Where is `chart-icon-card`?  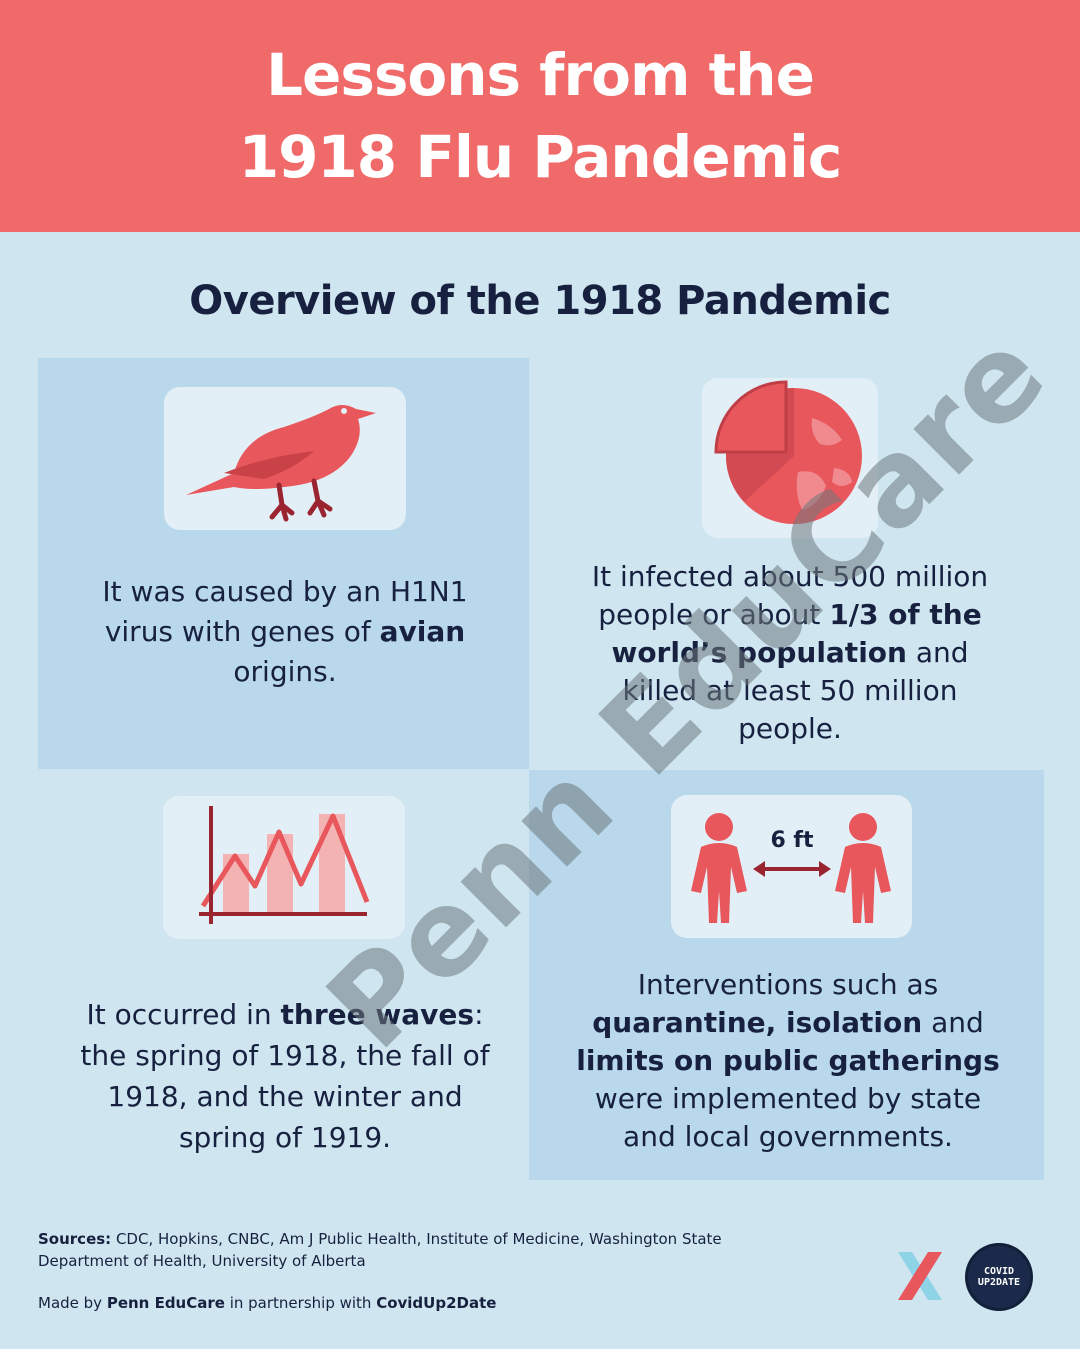 chart-icon-card is located at coordinates (284, 867).